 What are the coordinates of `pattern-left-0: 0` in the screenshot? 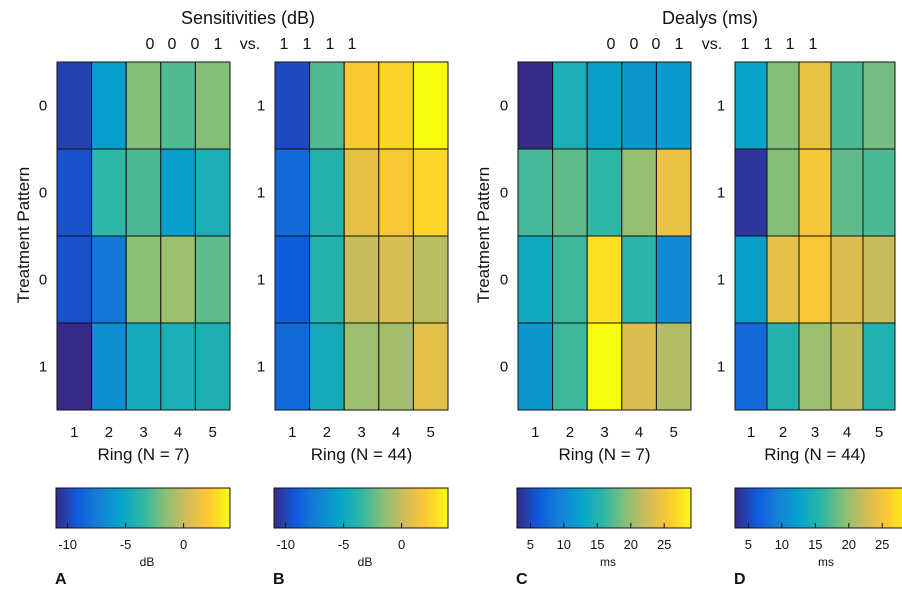 It's located at (150, 44).